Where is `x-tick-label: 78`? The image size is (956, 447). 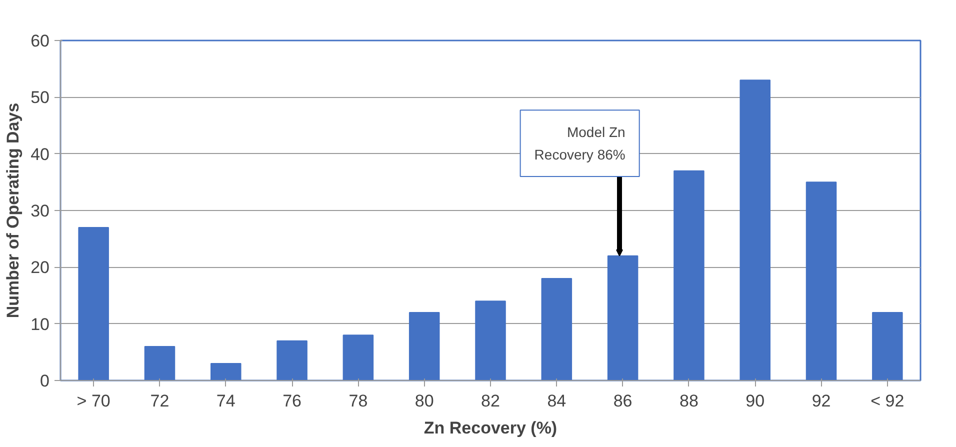
x-tick-label: 78 is located at coordinates (358, 401).